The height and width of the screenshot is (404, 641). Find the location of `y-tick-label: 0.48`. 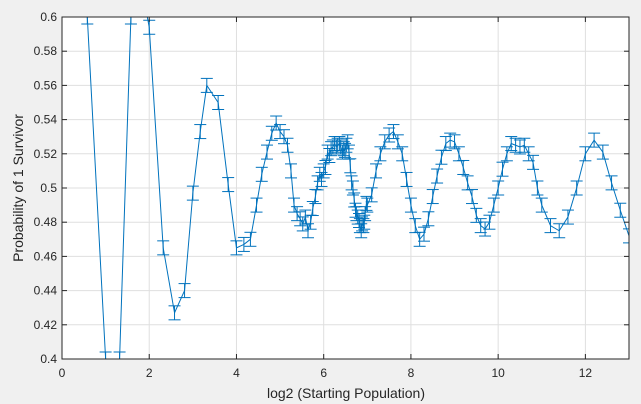

y-tick-label: 0.48 is located at coordinates (46, 222).